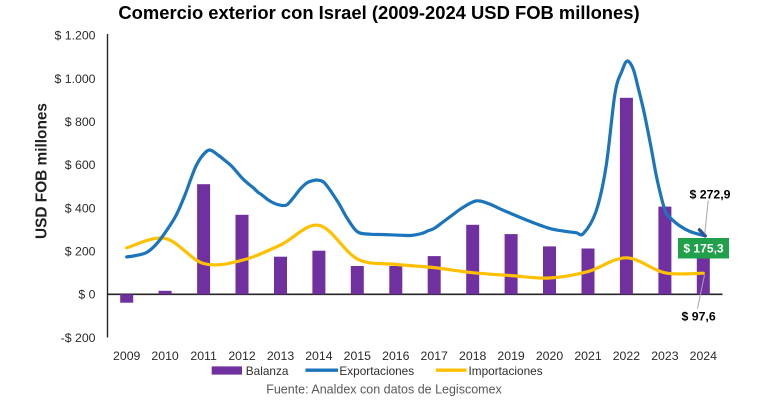 The width and height of the screenshot is (767, 408). I want to click on svg-text: 2010, so click(165, 356).